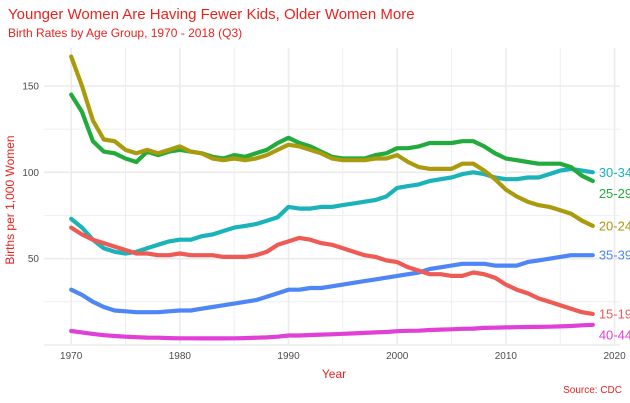 The image size is (630, 403). I want to click on x-tick-label: 1980, so click(180, 356).